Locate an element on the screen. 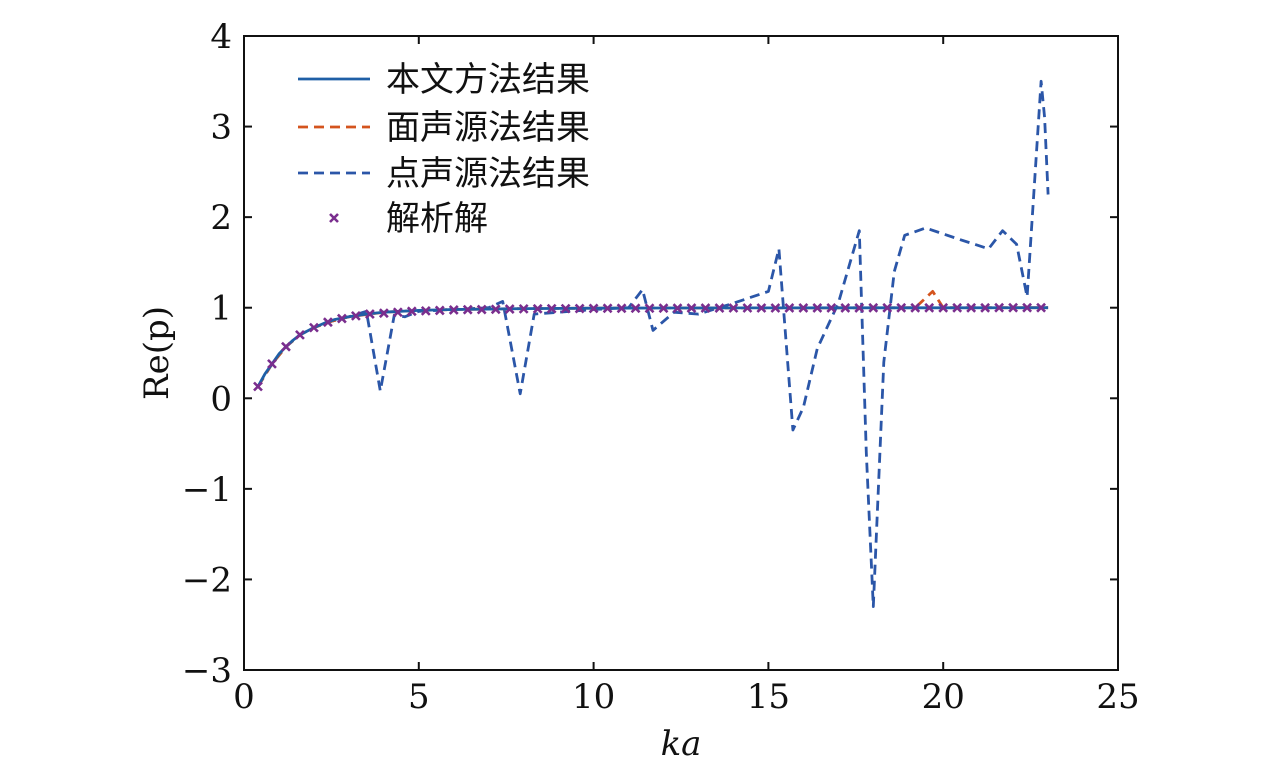 This screenshot has width=1276, height=770. y-tick-label: 2 is located at coordinates (221, 218).